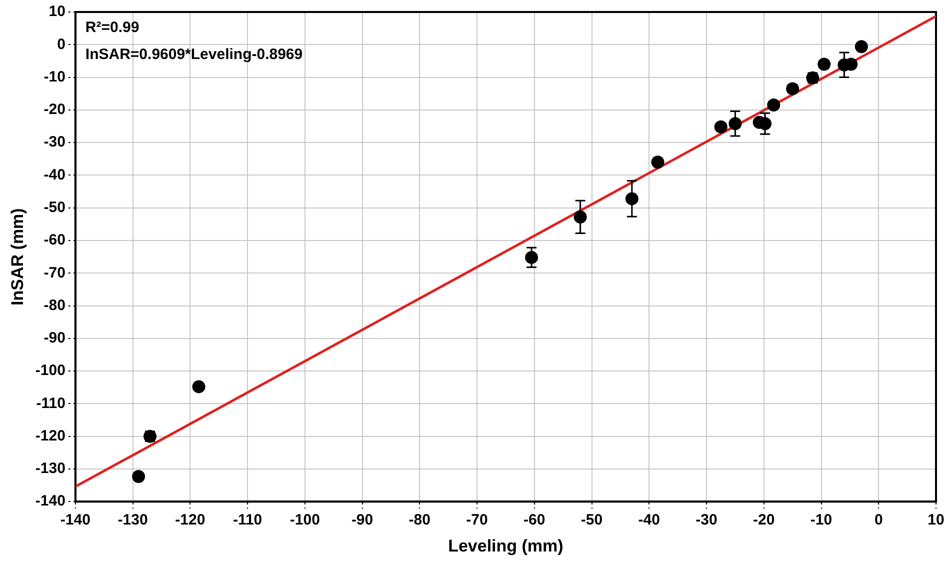 The image size is (950, 565). Describe the element at coordinates (362, 520) in the screenshot. I see `x-tick-label: -90` at that location.